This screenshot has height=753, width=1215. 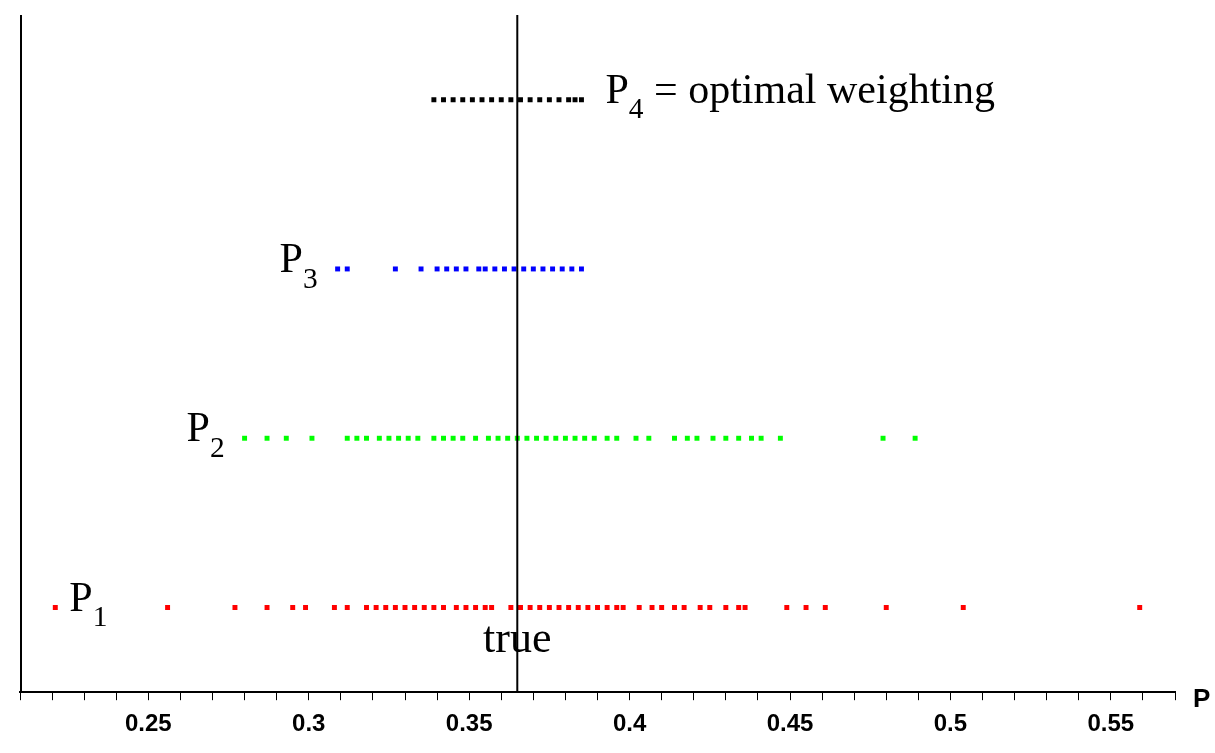 I want to click on x-axis-title: P, so click(x=1202, y=698).